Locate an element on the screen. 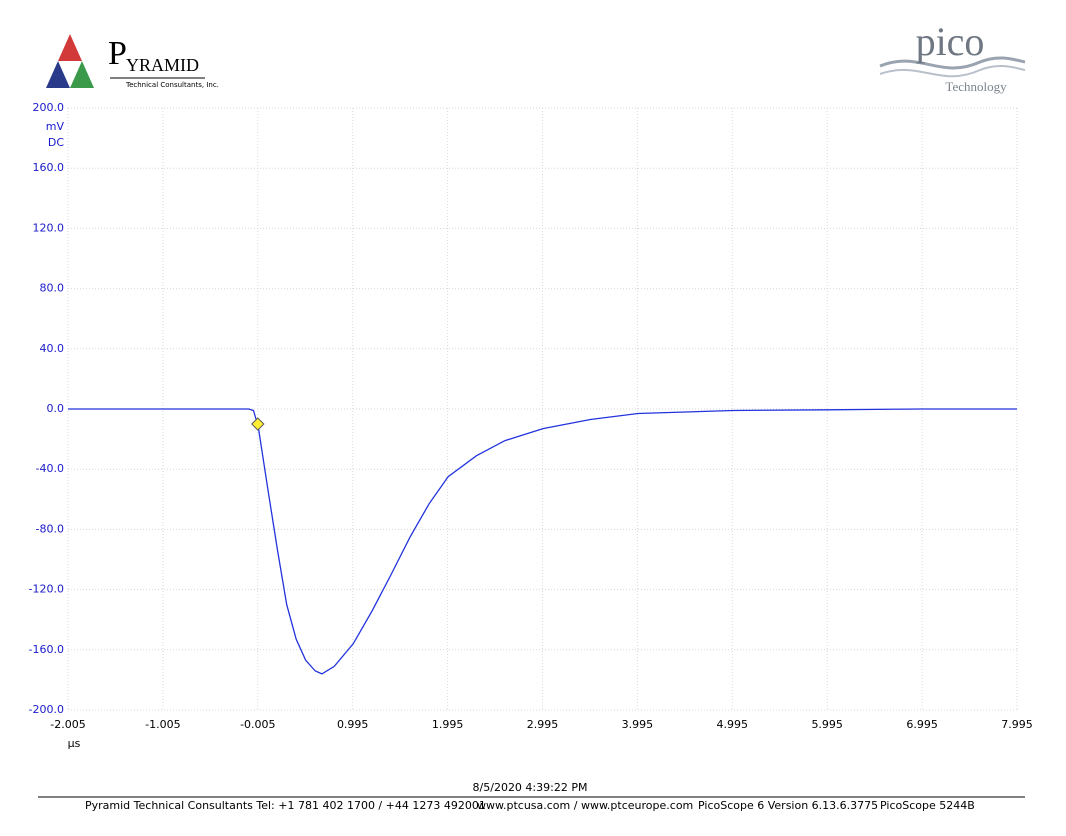 This screenshot has width=1066, height=836. y-tick-label: -80.0 is located at coordinates (50, 528).